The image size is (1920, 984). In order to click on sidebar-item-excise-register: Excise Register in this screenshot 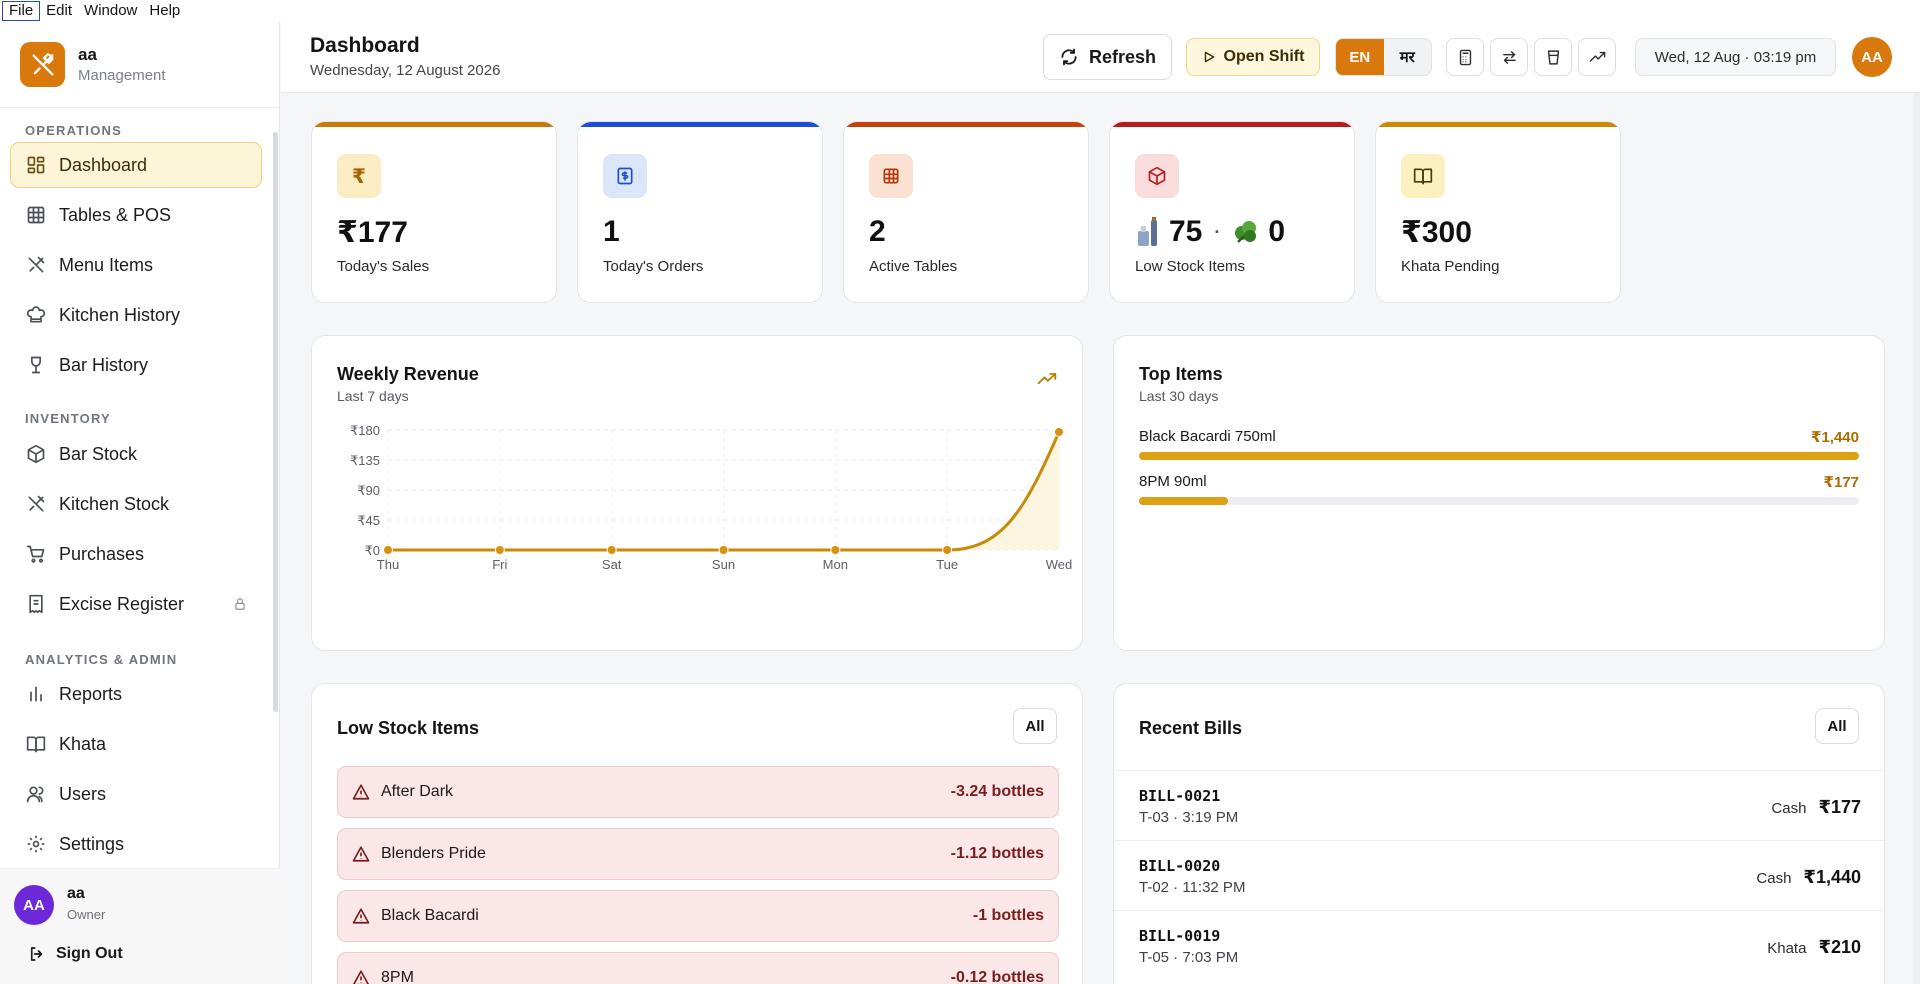, I will do `click(136, 604)`.